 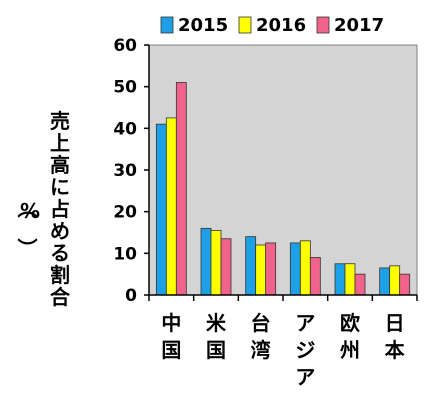 I want to click on y-tick-label: 40, so click(x=125, y=129).